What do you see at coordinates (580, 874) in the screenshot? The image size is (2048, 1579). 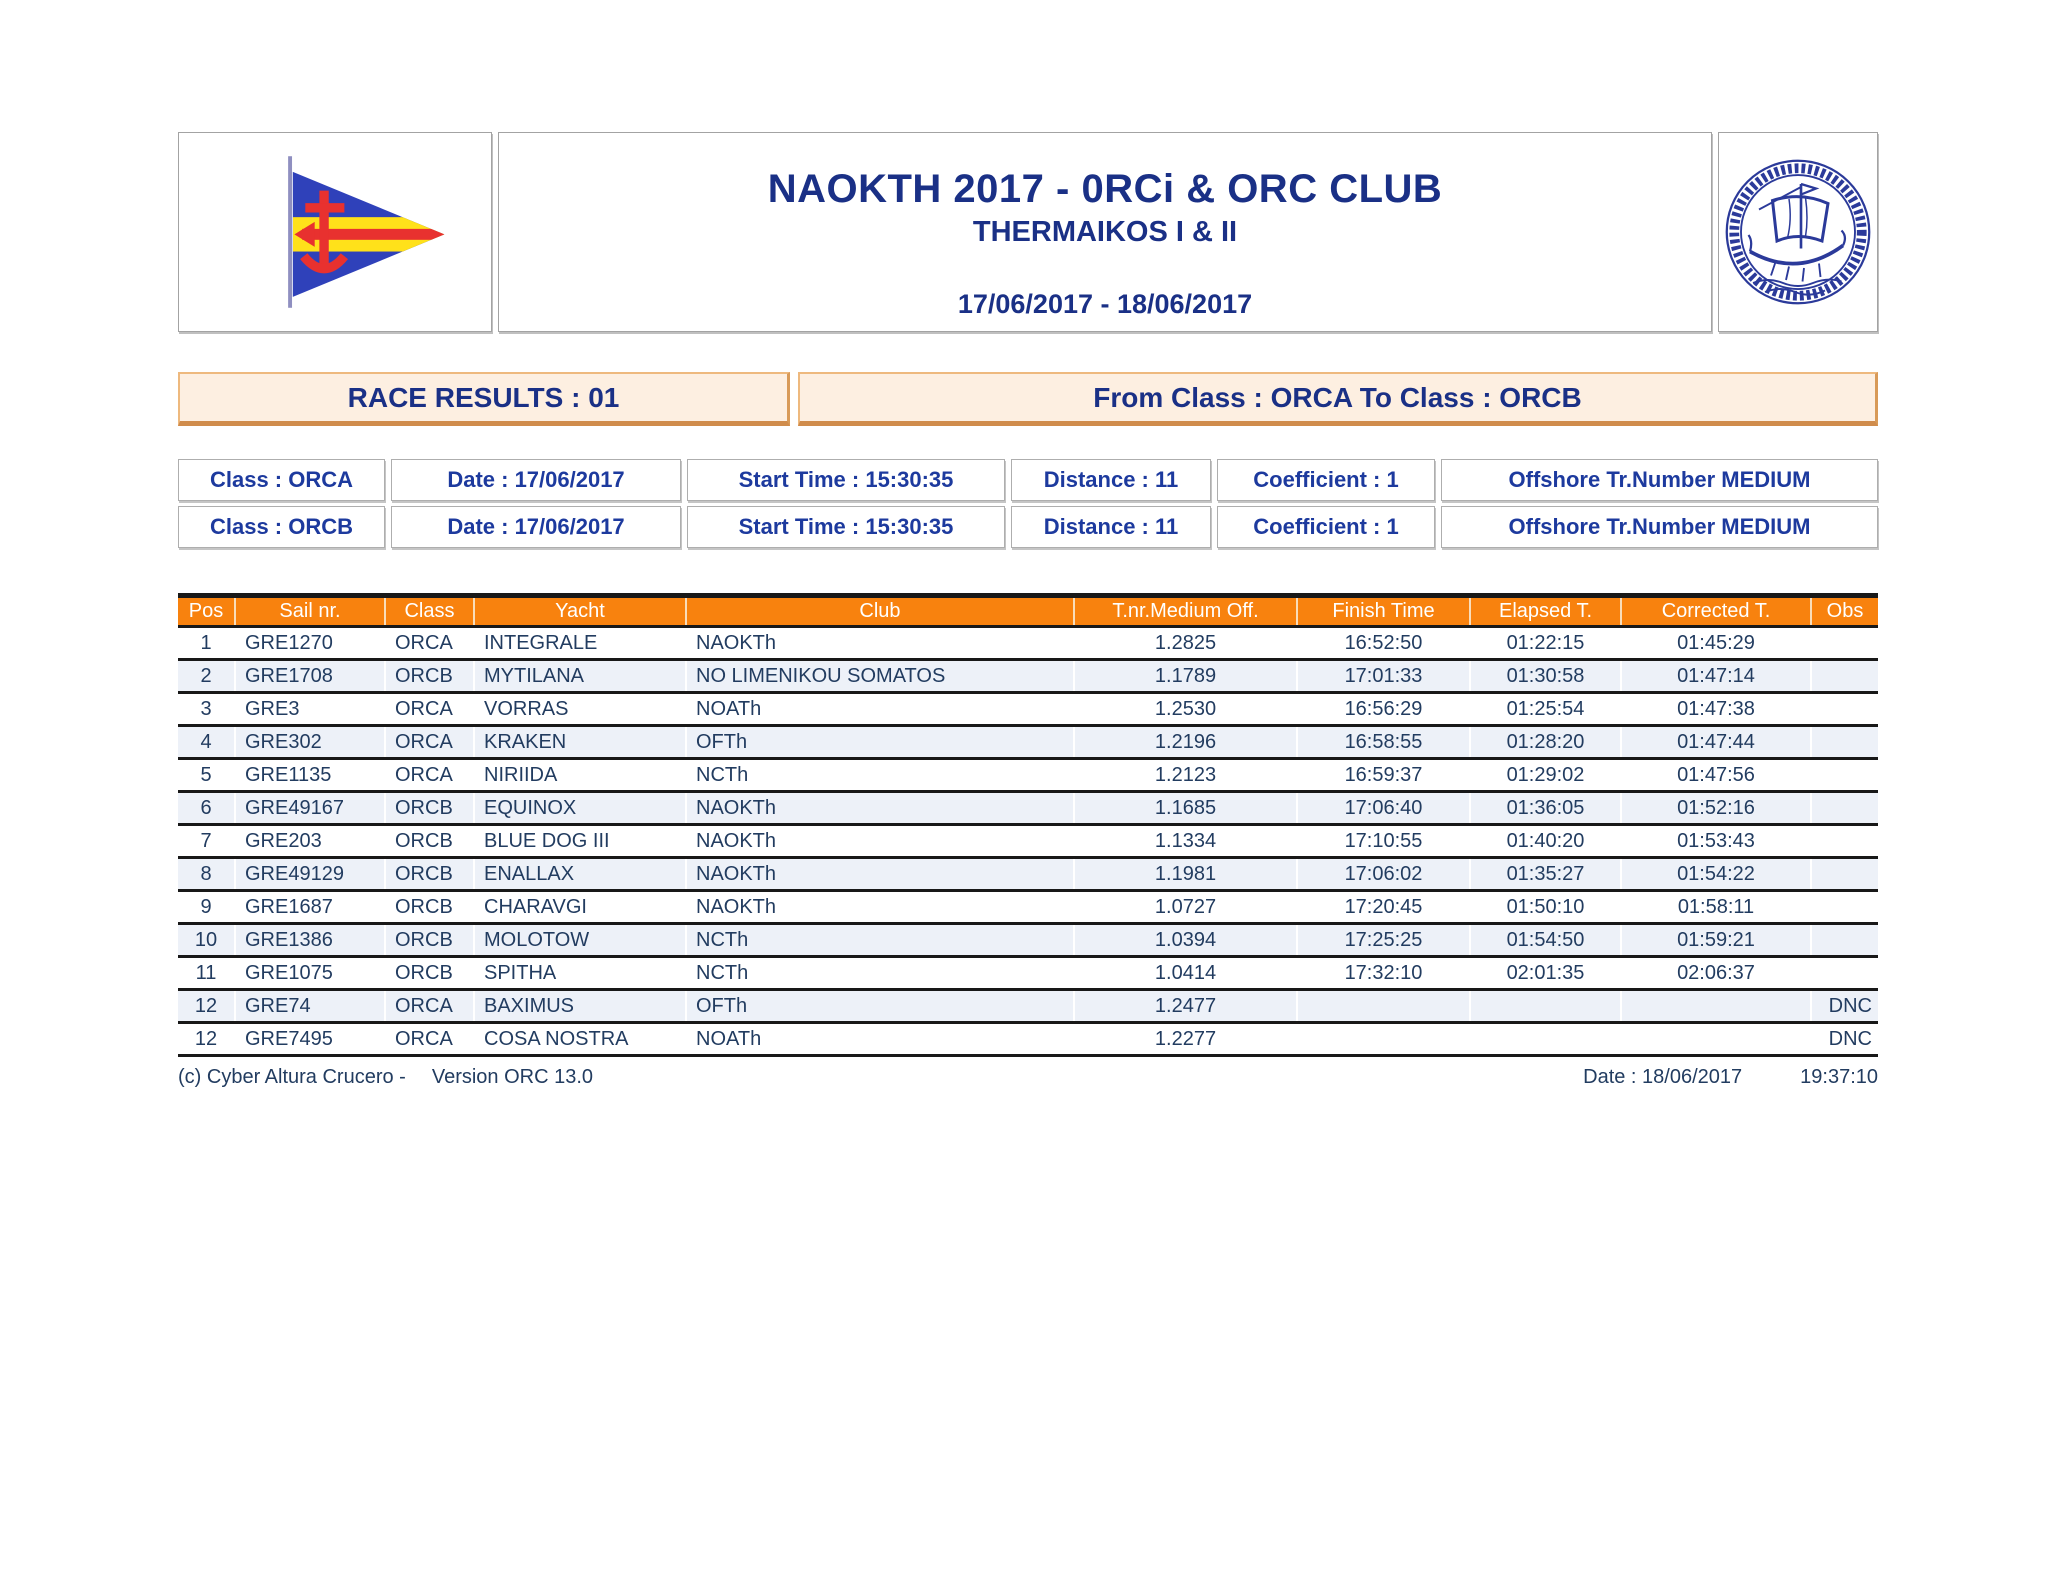 I see `cell-yacht: ENALLAX` at bounding box center [580, 874].